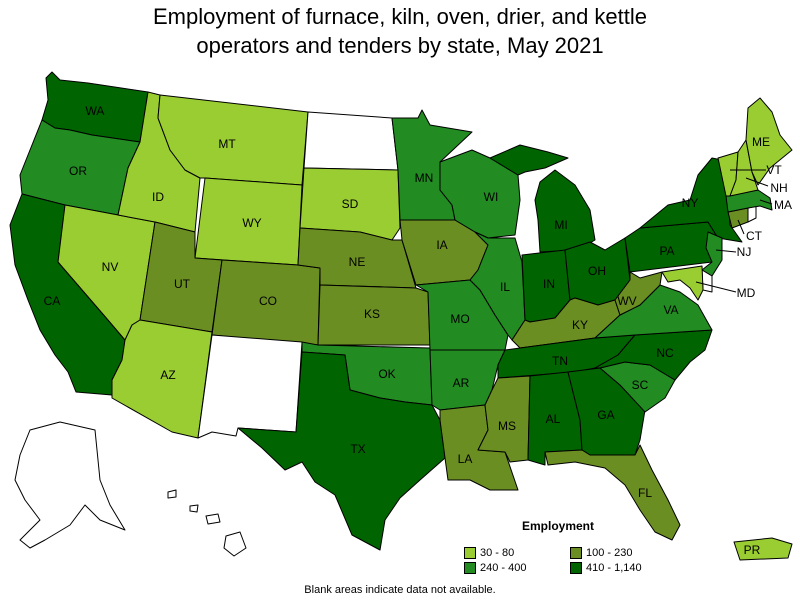 This screenshot has height=600, width=800. What do you see at coordinates (726, 251) in the screenshot?
I see `leader-NJ` at bounding box center [726, 251].